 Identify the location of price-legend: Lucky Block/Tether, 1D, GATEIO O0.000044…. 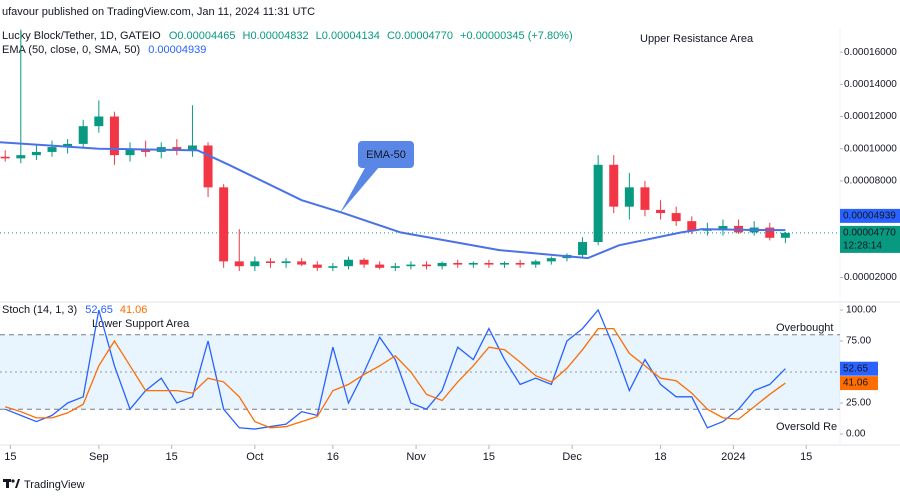
(287, 36).